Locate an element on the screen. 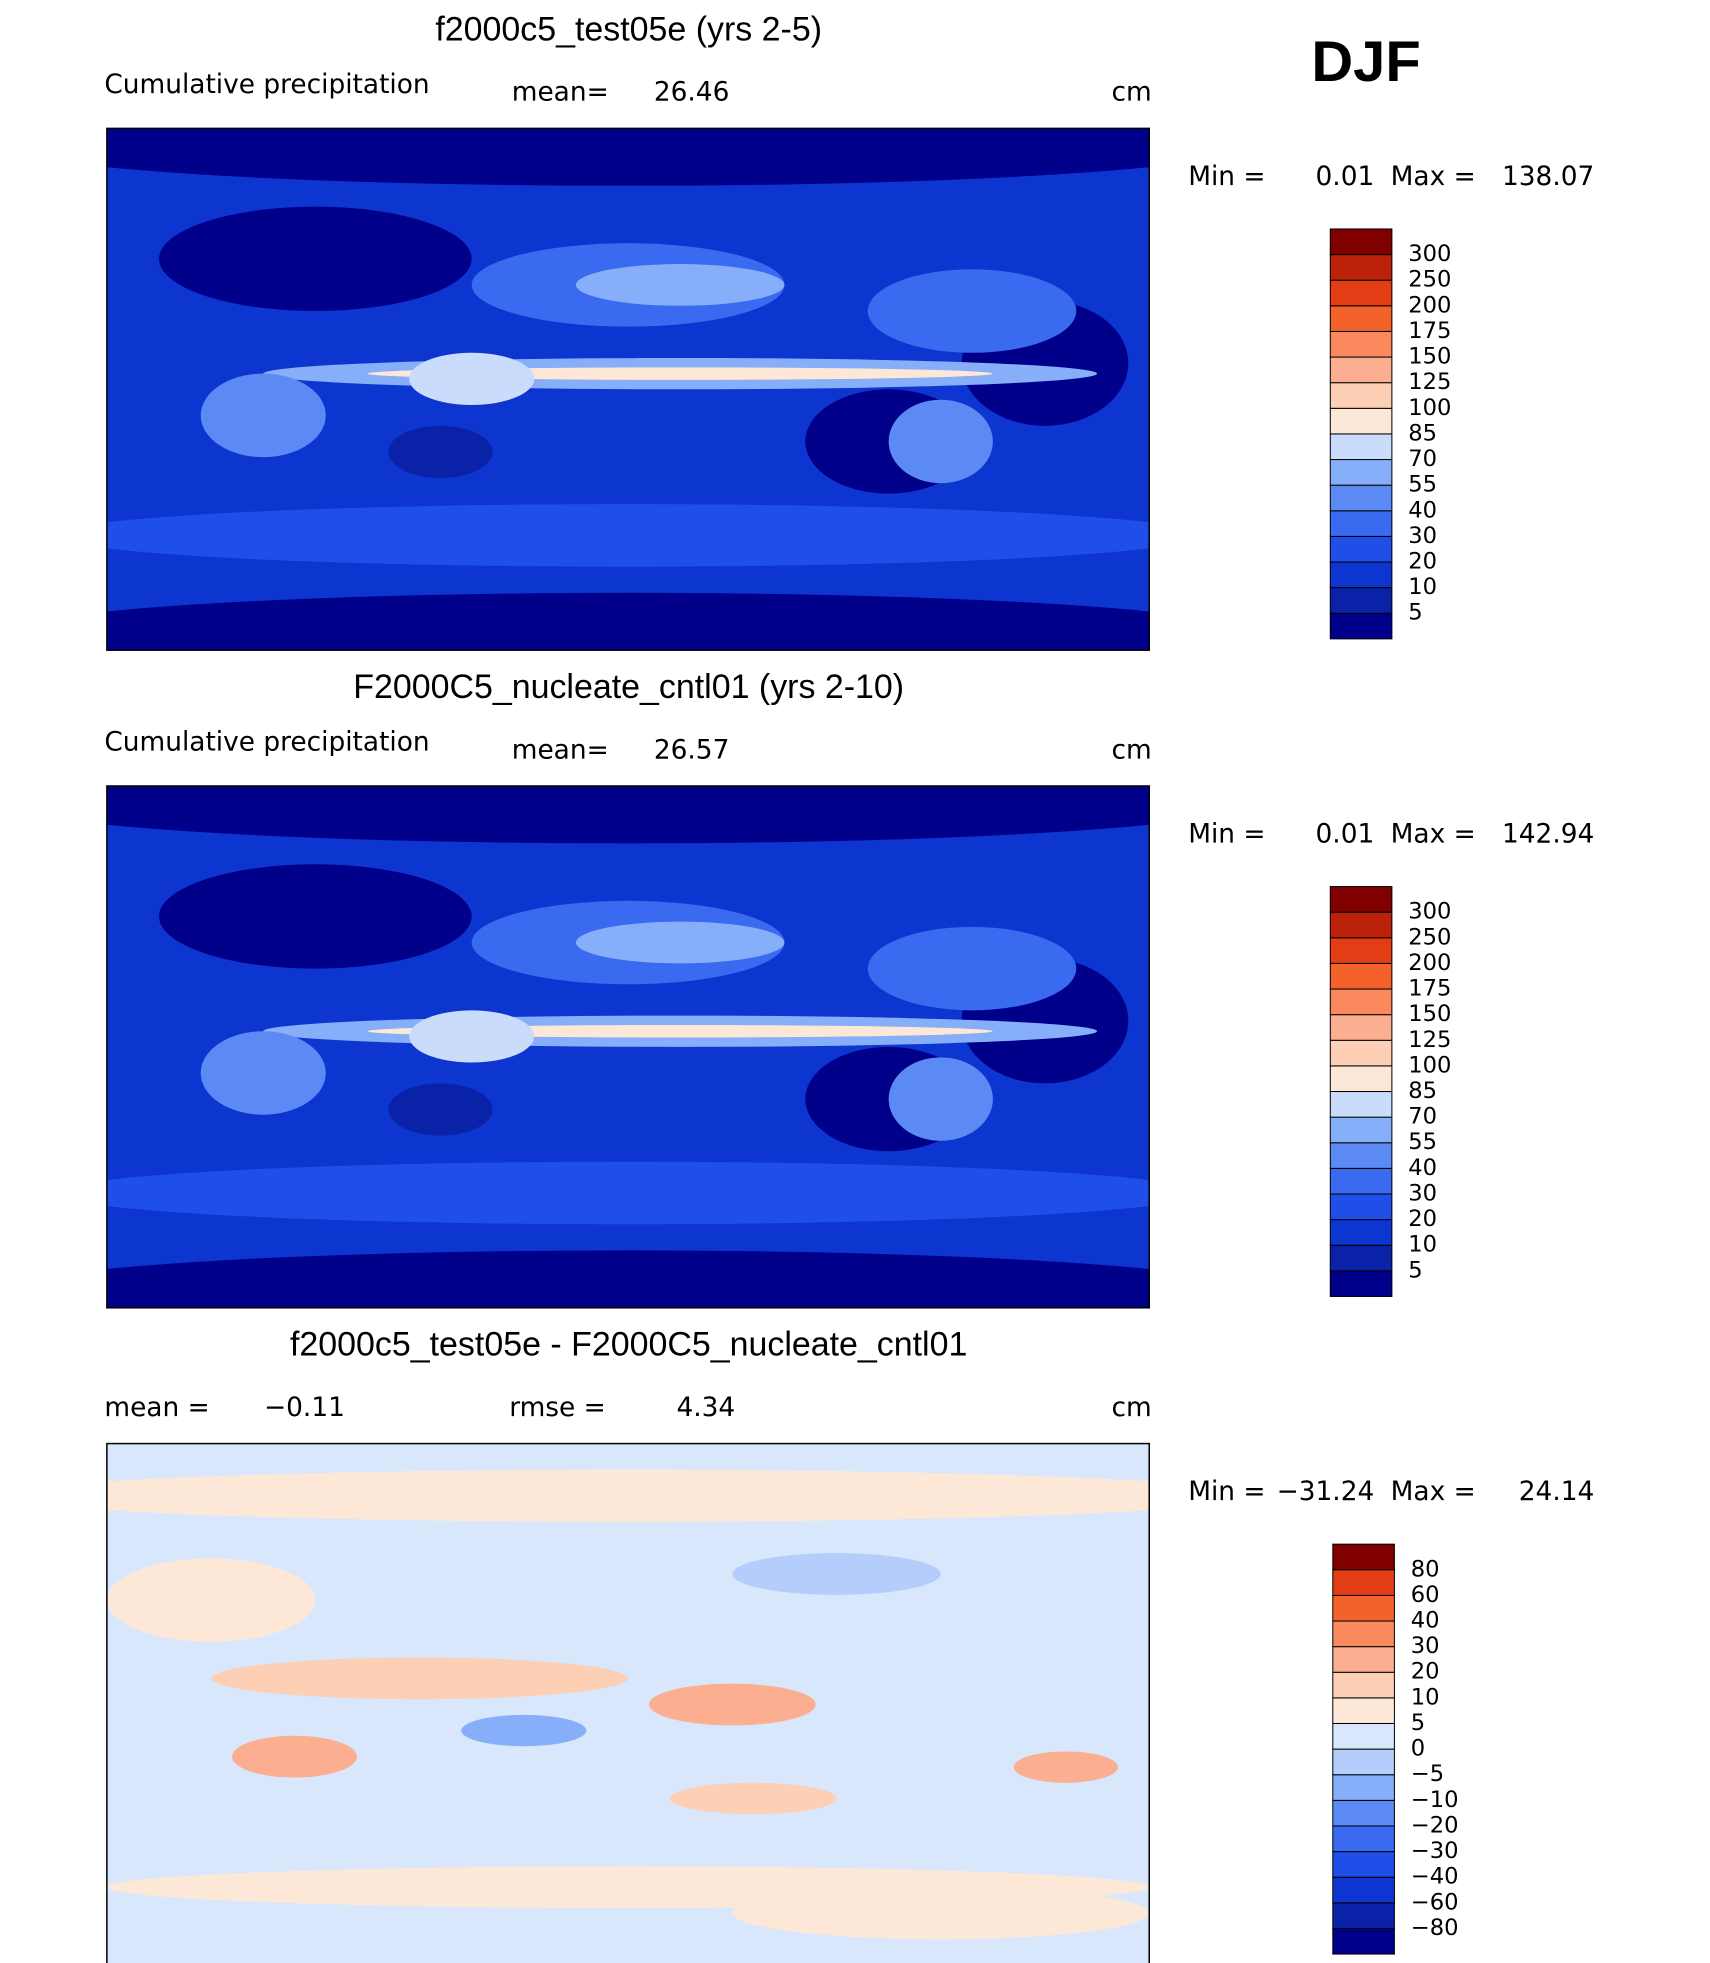 This screenshot has width=1710, height=1963. panel-title: F2000C5_nucleate_cntl01 (yrs 2-10) is located at coordinates (628, 687).